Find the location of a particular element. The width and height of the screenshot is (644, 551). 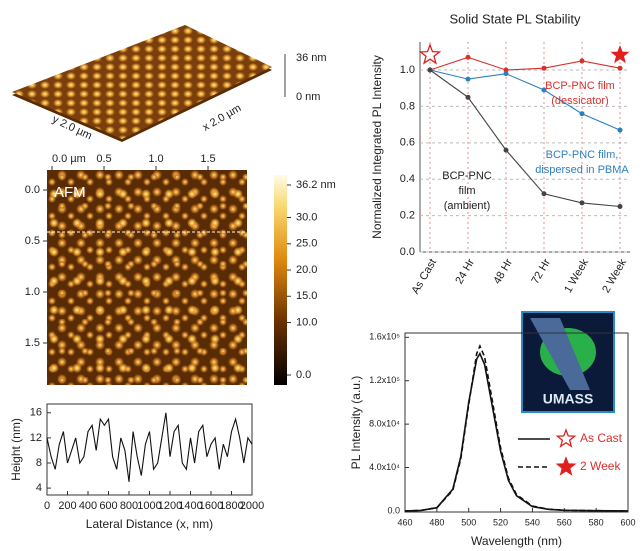

logo-text: UMASS is located at coordinates (568, 399).